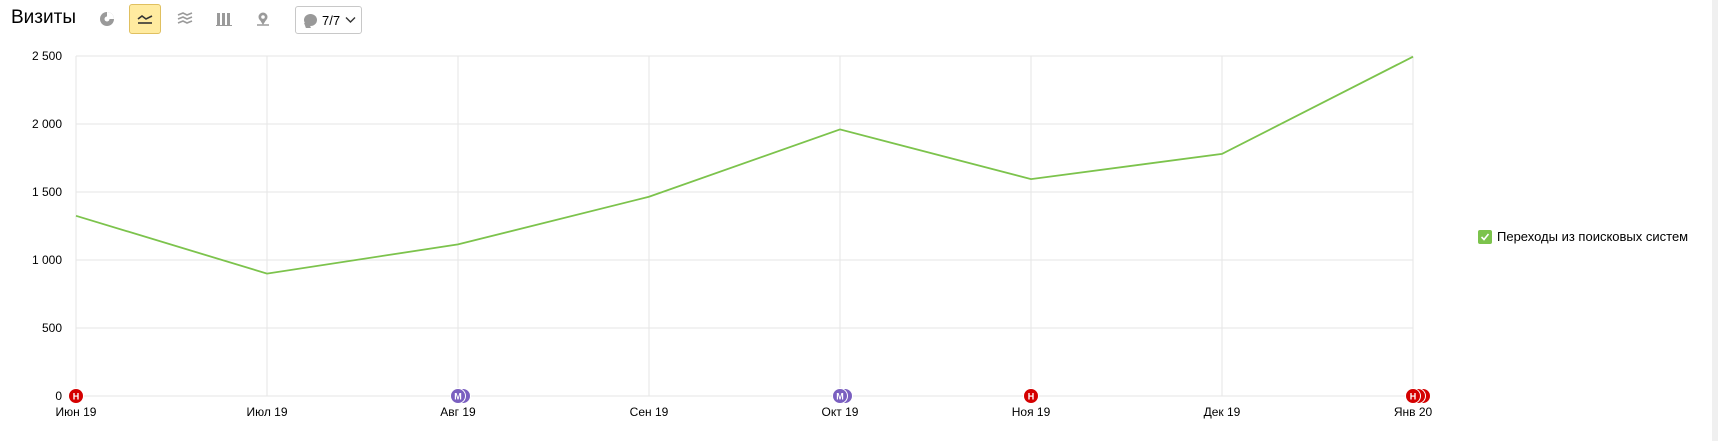 The height and width of the screenshot is (441, 1718). What do you see at coordinates (47, 260) in the screenshot?
I see `y-tick-label: 1 000` at bounding box center [47, 260].